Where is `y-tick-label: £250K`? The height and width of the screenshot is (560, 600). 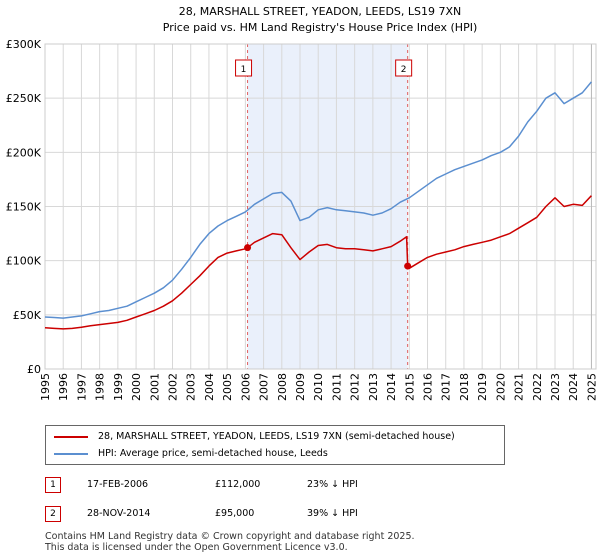 y-tick-label: £250K is located at coordinates (24, 98).